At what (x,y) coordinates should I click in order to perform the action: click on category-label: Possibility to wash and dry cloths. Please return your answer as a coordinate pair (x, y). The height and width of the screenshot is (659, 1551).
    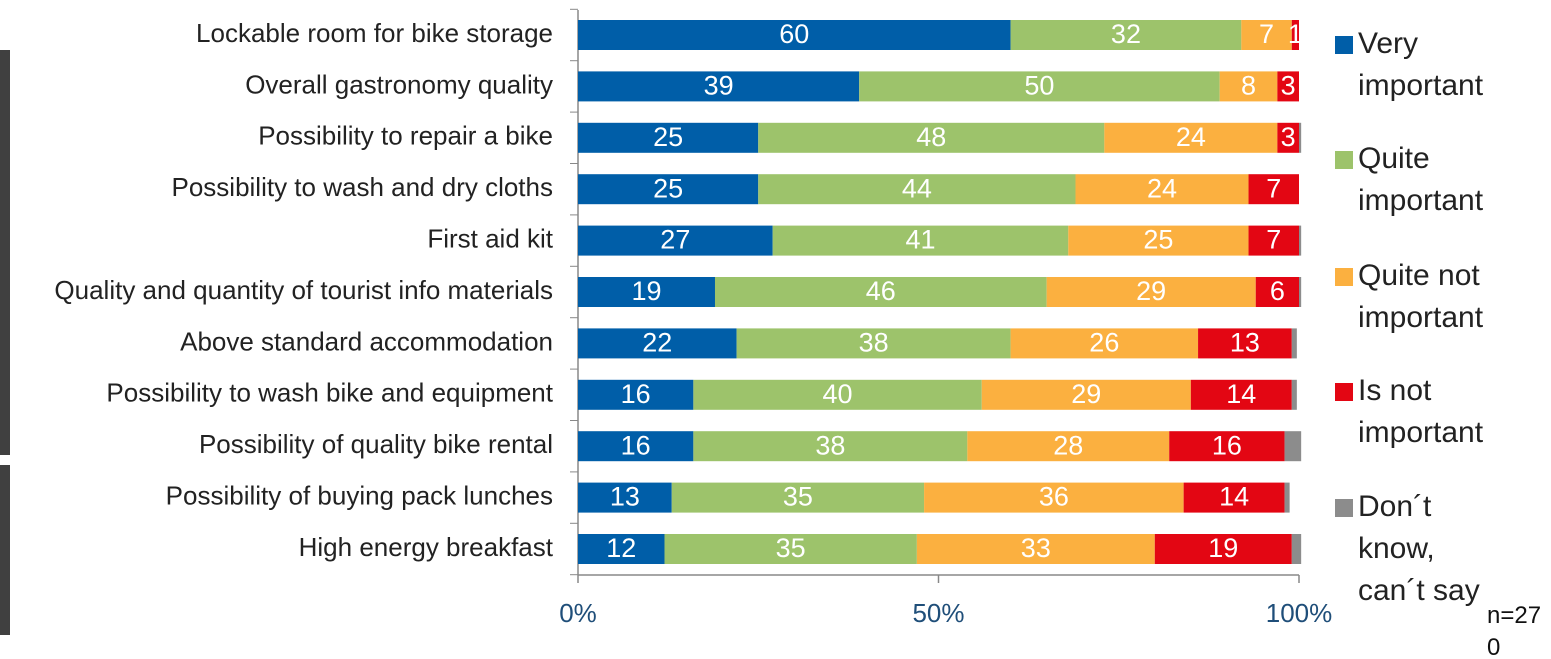
    Looking at the image, I should click on (362, 187).